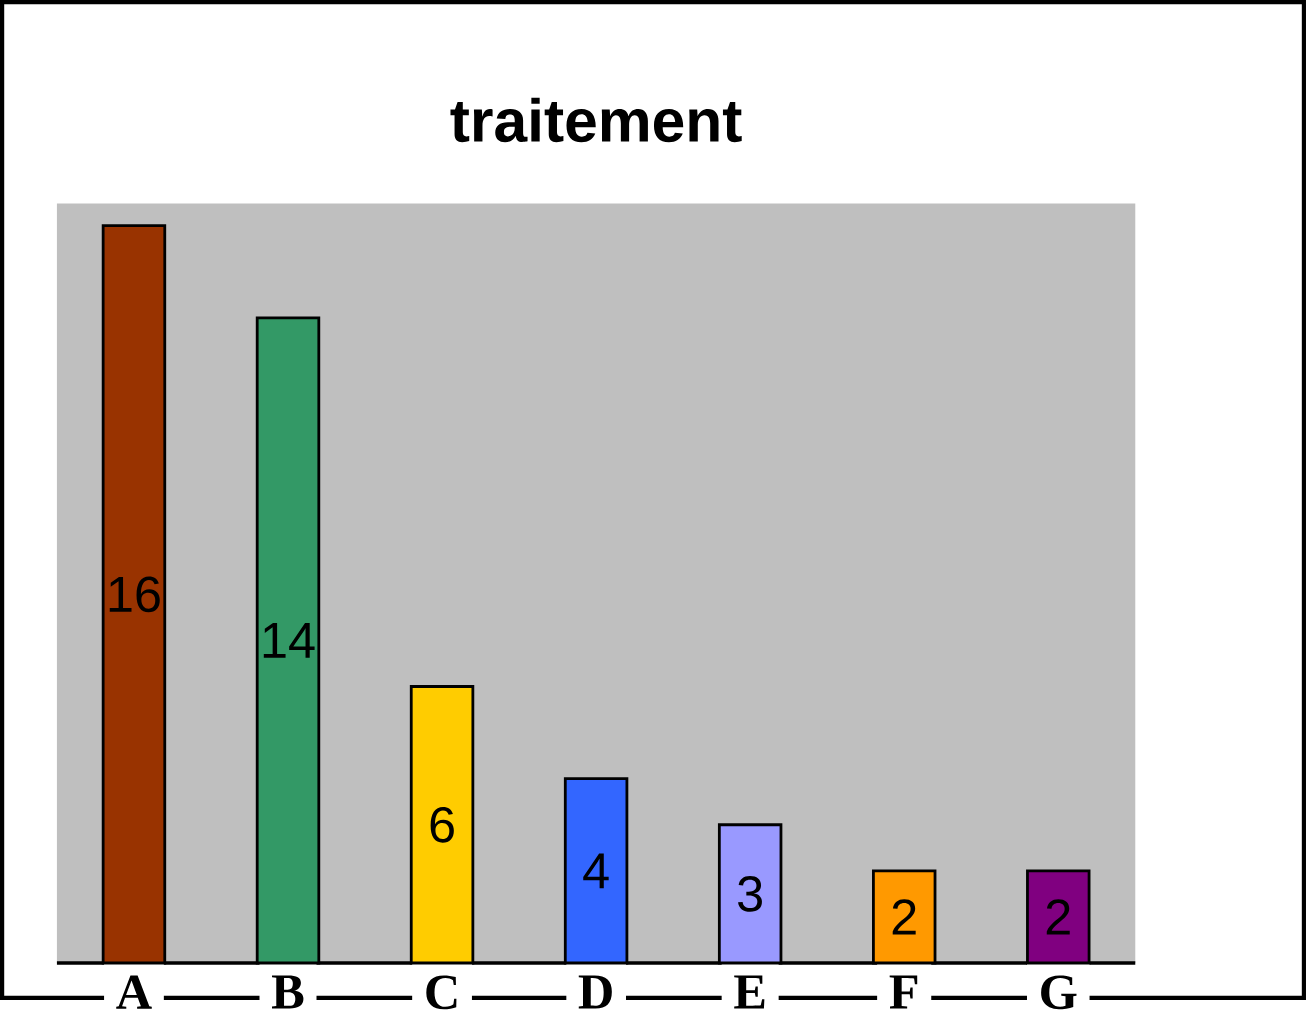 The image size is (1306, 1021). I want to click on x-tick-label: D, so click(595, 992).